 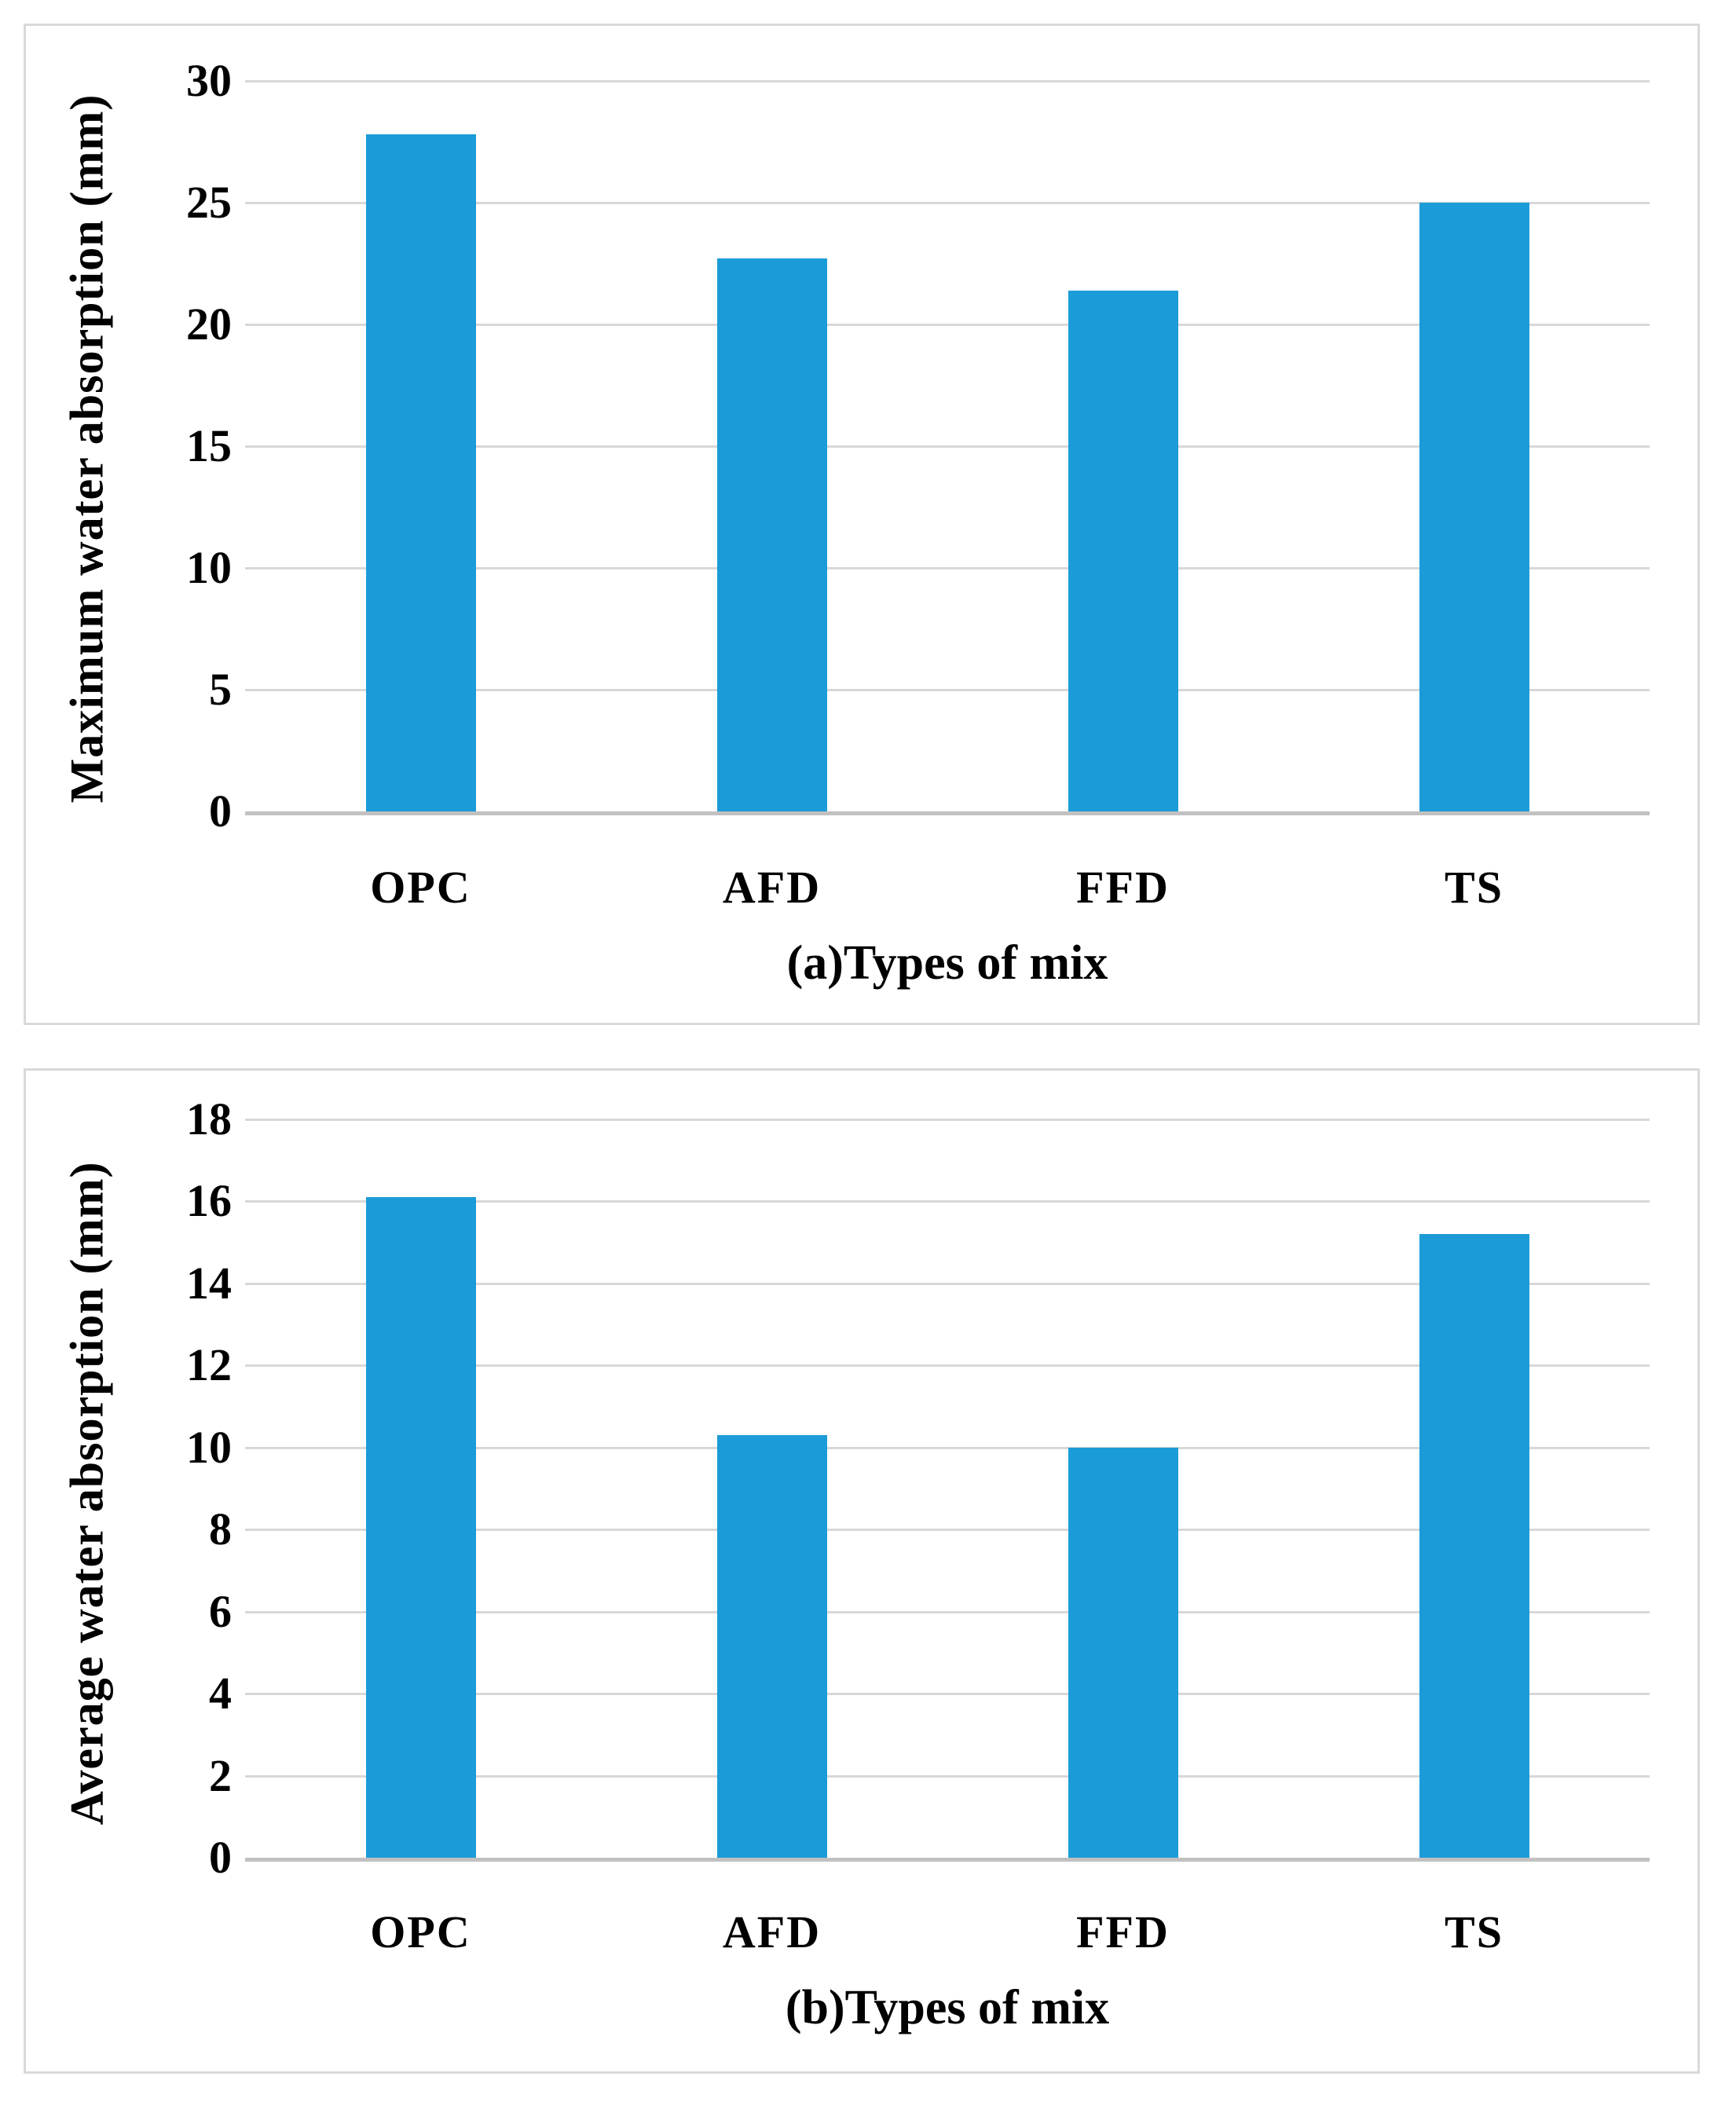 I want to click on y-axis-tick-labels: 0 2 4 6 8 10 12 14 16 18, so click(x=129, y=1488).